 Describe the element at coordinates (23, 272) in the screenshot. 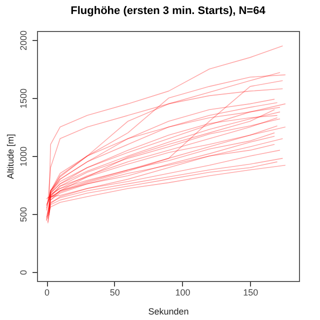

I see `y-tick-label: 0` at that location.